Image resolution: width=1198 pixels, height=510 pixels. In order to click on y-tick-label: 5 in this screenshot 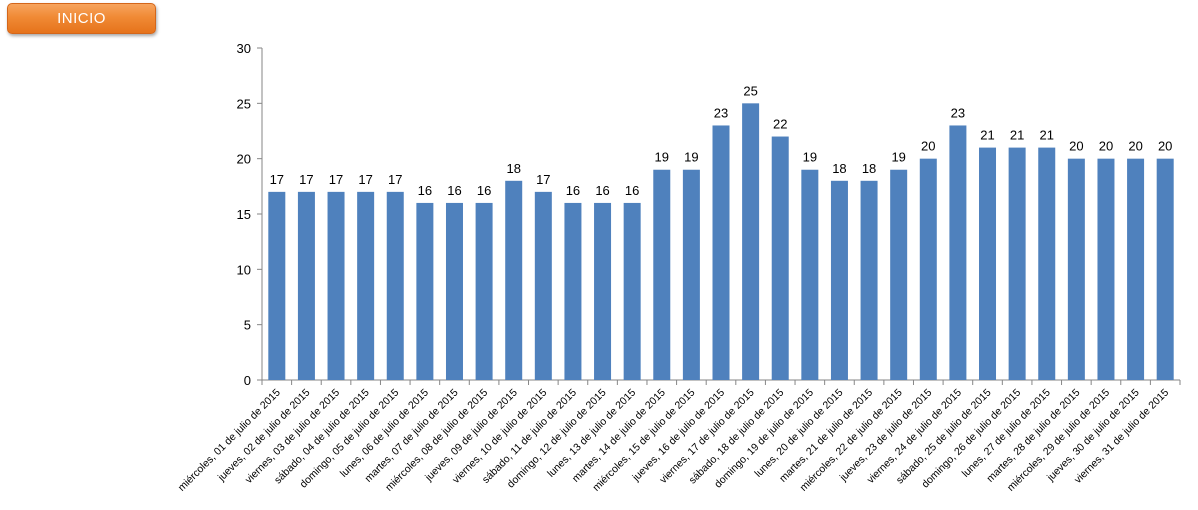, I will do `click(247, 325)`.